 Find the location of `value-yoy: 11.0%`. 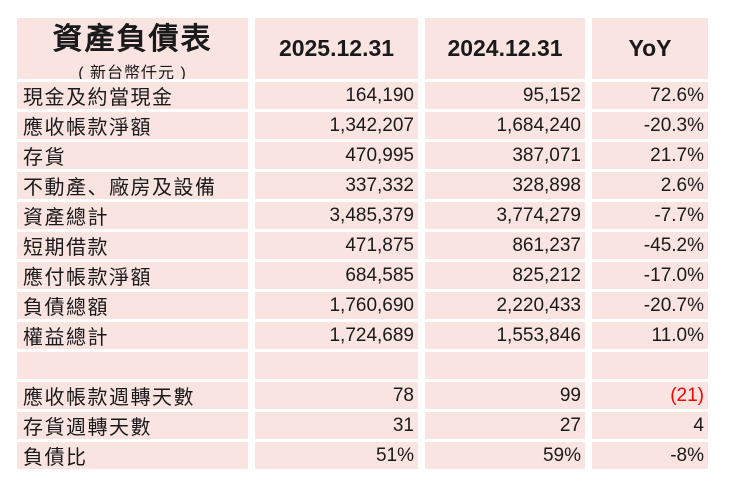

value-yoy: 11.0% is located at coordinates (650, 335).